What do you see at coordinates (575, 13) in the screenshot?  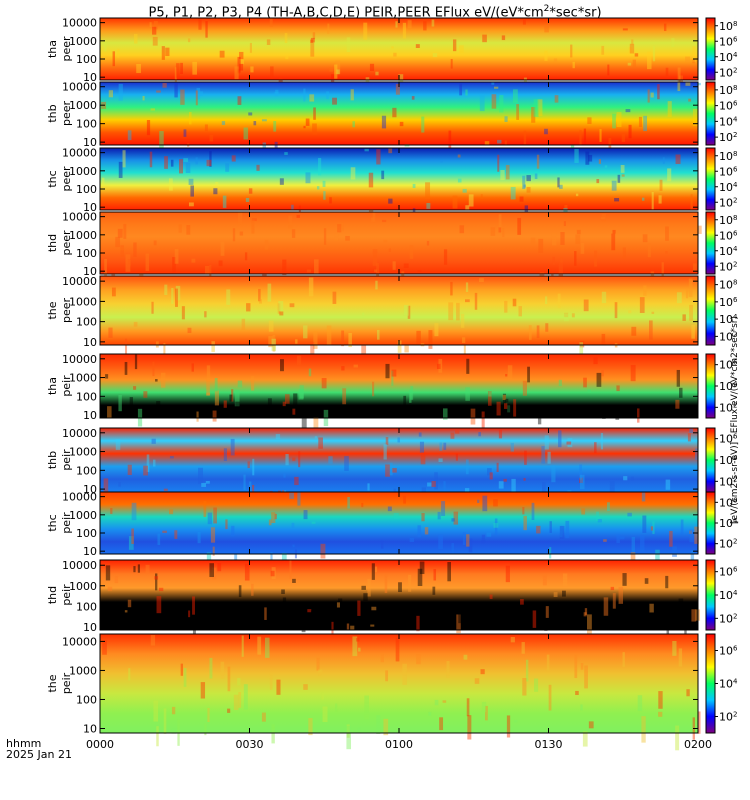 I see `title-suffix: *sec*sr)` at bounding box center [575, 13].